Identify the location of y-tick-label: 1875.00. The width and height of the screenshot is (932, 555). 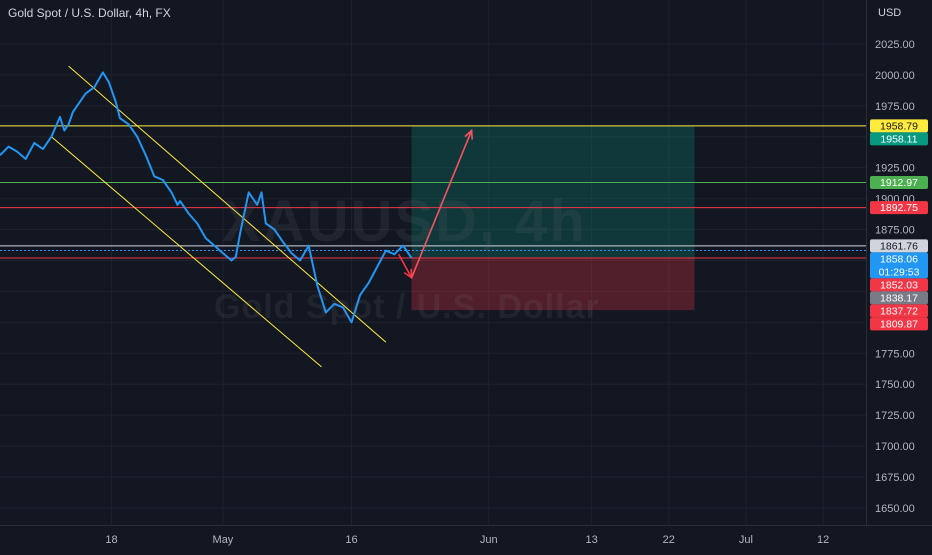
(895, 231).